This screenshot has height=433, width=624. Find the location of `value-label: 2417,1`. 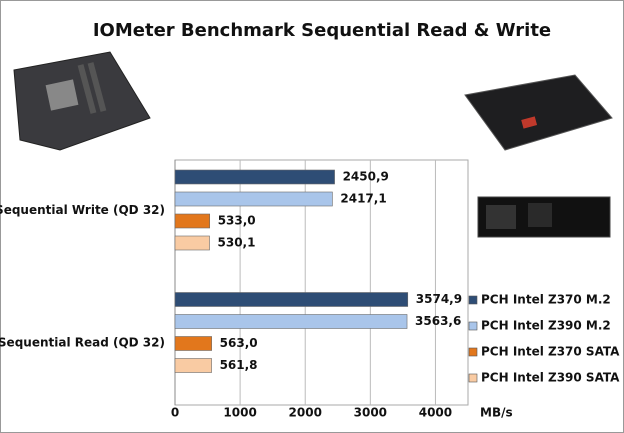

value-label: 2417,1 is located at coordinates (363, 199).